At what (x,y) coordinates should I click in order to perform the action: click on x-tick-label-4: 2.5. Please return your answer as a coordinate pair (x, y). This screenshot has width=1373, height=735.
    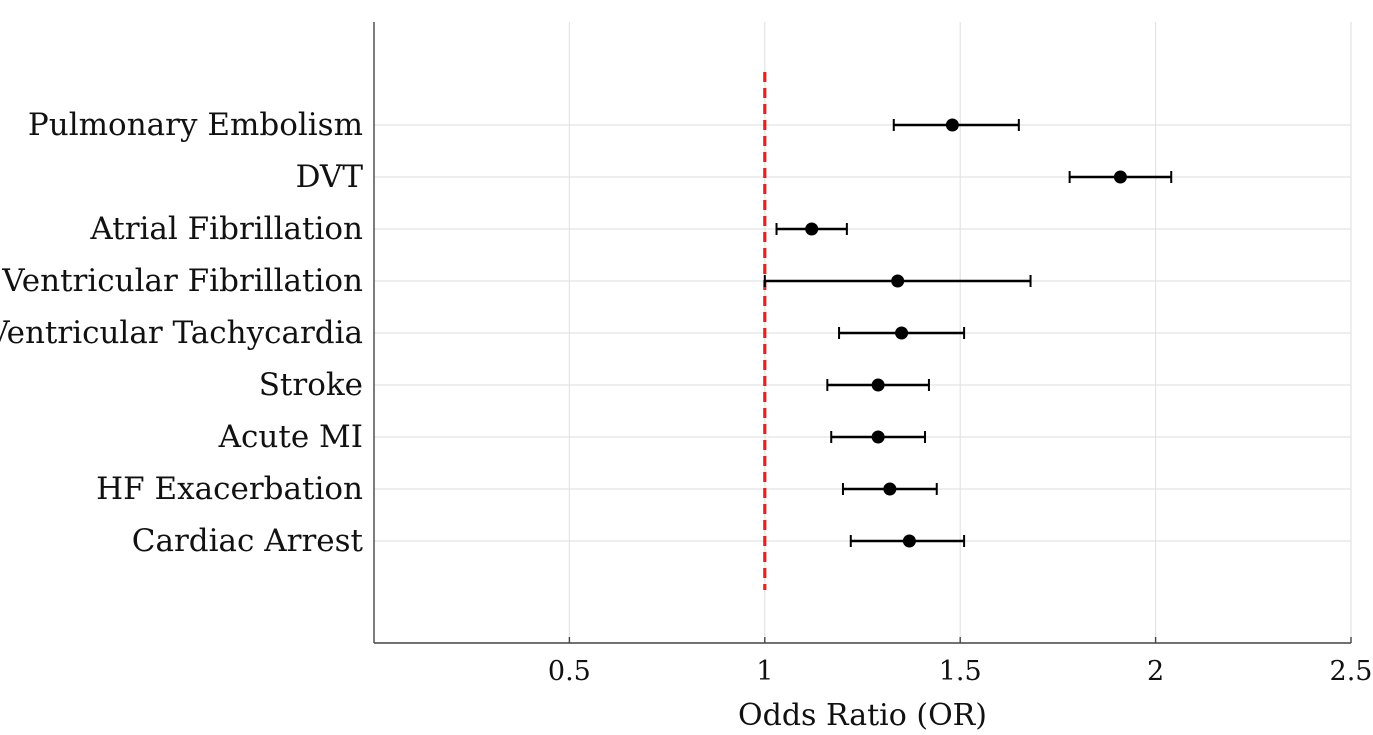
    Looking at the image, I should click on (1351, 671).